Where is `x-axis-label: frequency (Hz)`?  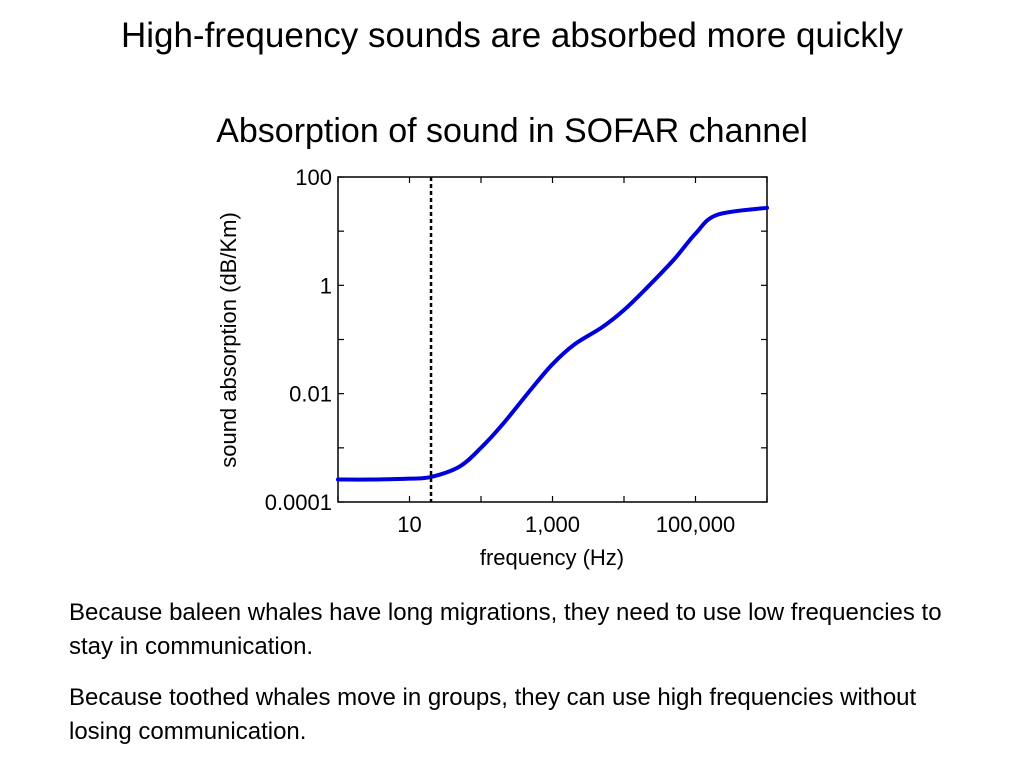
x-axis-label: frequency (Hz) is located at coordinates (552, 557).